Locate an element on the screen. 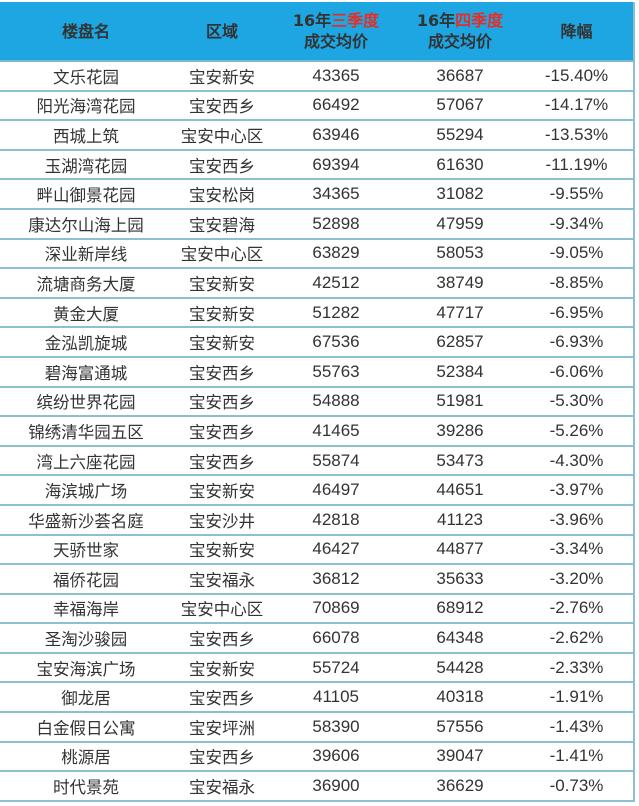 Image resolution: width=639 pixels, height=806 pixels. cell-name: 御龙居 is located at coordinates (86, 698).